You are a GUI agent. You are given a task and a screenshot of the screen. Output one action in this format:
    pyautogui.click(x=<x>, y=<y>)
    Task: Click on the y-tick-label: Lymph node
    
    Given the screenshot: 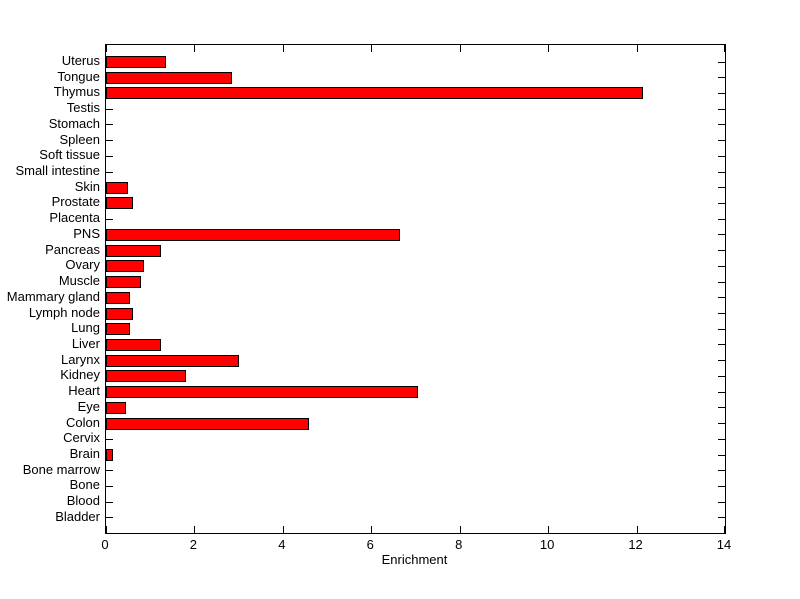 What is the action you would take?
    pyautogui.click(x=64, y=312)
    